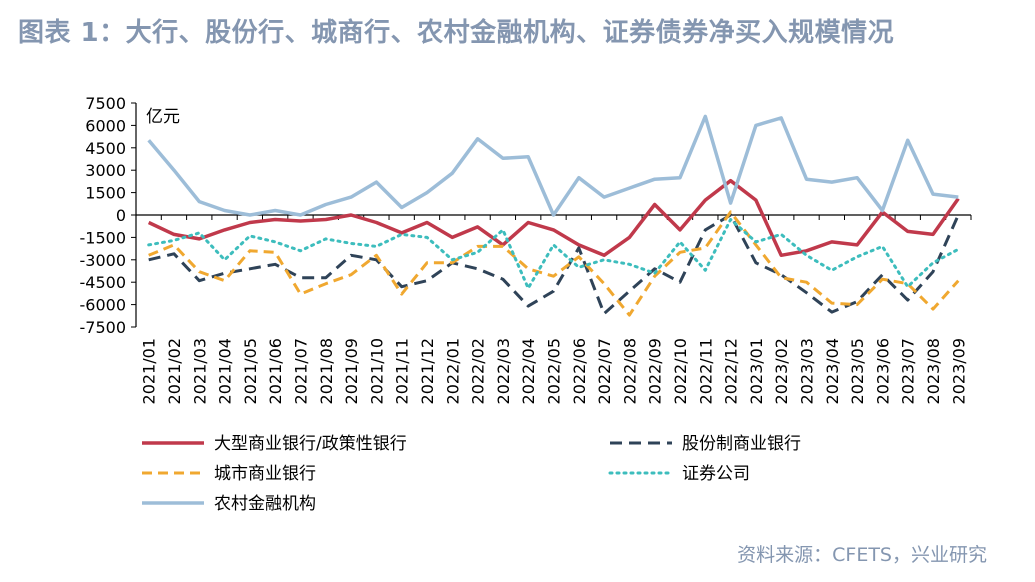  What do you see at coordinates (716, 474) in the screenshot?
I see `legend-label-4: 证券公司` at bounding box center [716, 474].